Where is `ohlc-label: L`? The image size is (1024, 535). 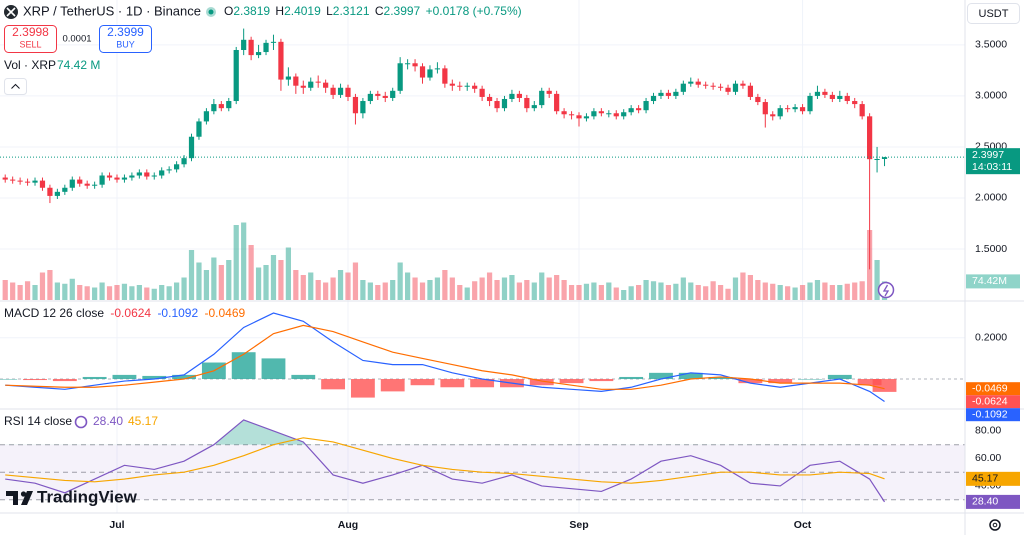
ohlc-label: L is located at coordinates (329, 11).